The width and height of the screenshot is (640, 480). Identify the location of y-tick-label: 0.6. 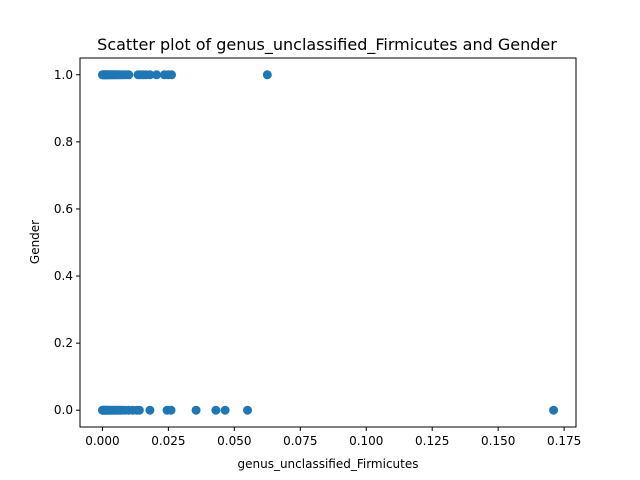
(63, 209).